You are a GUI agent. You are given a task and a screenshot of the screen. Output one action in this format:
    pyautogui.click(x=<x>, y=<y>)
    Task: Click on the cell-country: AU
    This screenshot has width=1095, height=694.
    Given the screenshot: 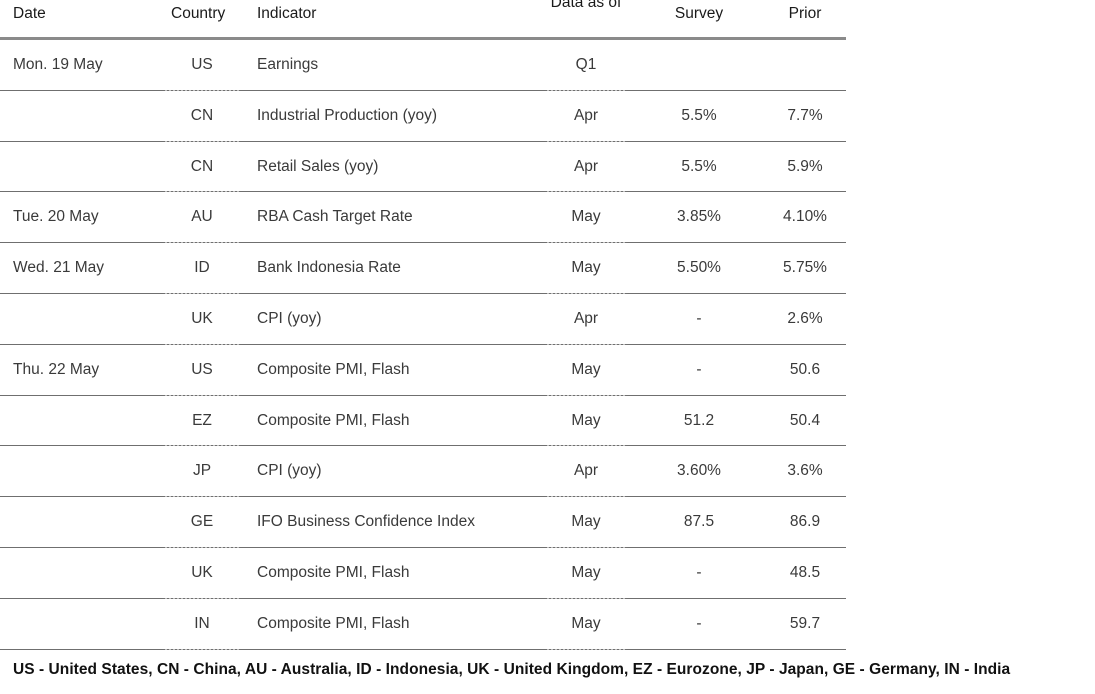 What is the action you would take?
    pyautogui.click(x=202, y=217)
    